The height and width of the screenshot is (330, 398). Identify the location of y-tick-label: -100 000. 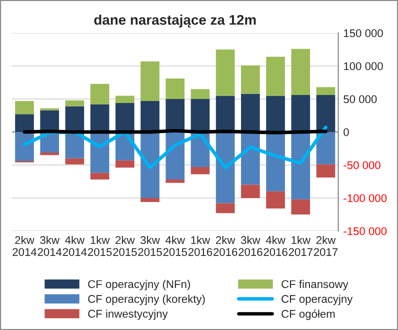
(365, 198).